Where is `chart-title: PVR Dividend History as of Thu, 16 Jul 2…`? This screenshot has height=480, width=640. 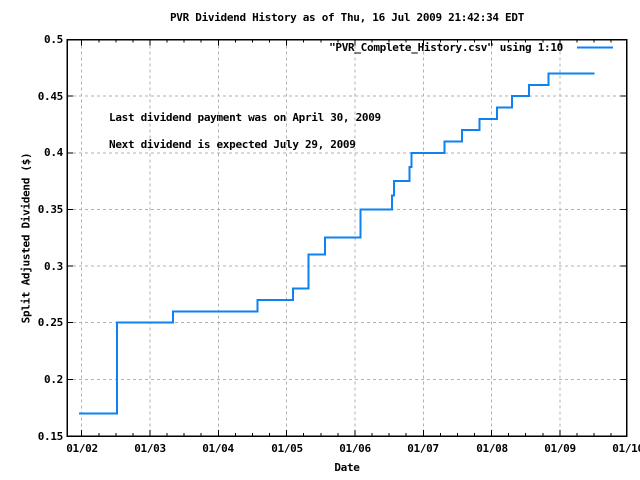
chart-title: PVR Dividend History as of Thu, 16 Jul 2… is located at coordinates (347, 17).